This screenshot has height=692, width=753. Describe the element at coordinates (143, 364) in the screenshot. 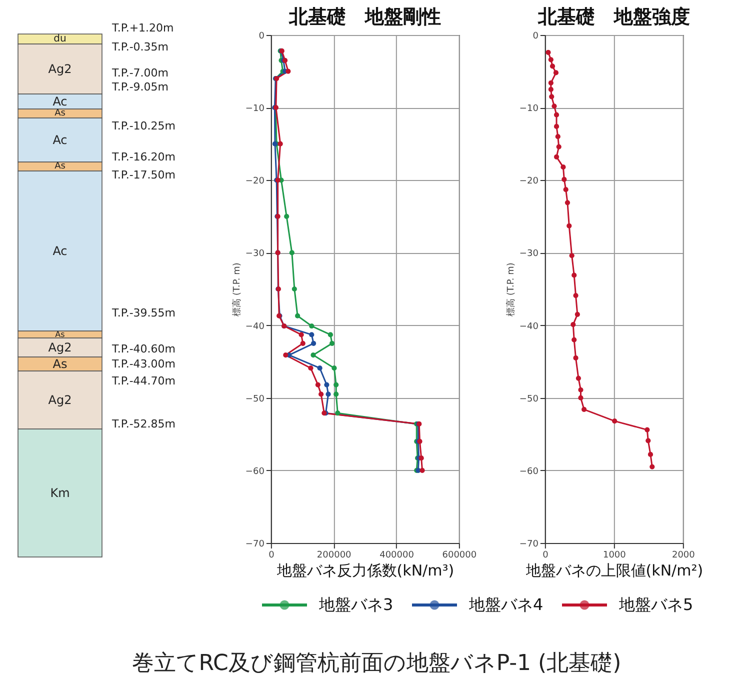

I see `text: T.P.-43.00m` at that location.